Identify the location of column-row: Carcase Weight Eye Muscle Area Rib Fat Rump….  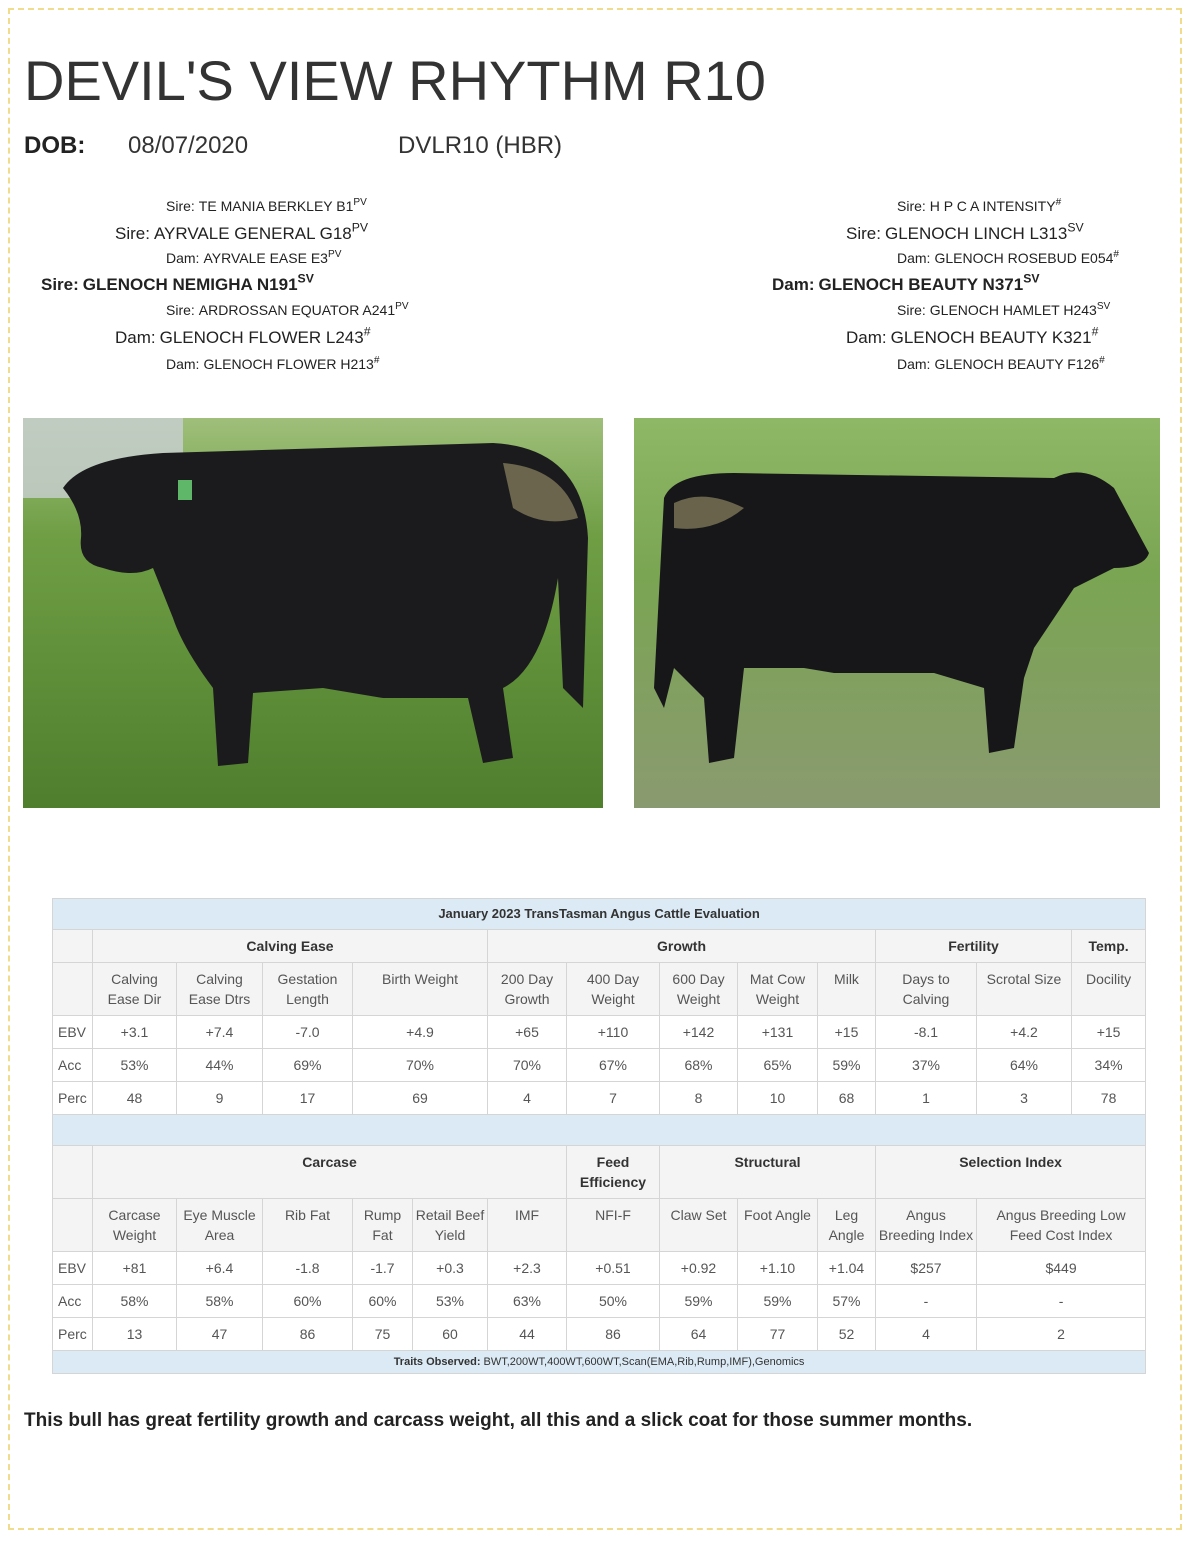
(599, 1225).